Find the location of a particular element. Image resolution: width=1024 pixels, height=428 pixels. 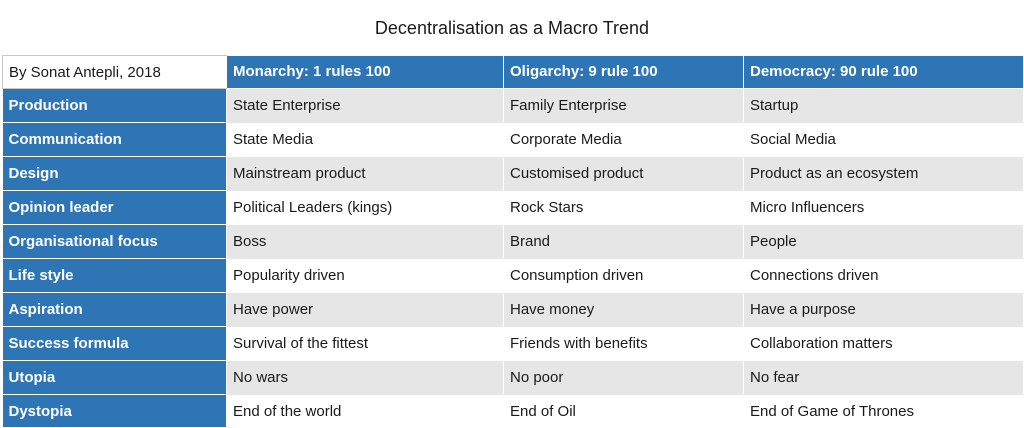

table-cell: Collaboration matters is located at coordinates (883, 343).